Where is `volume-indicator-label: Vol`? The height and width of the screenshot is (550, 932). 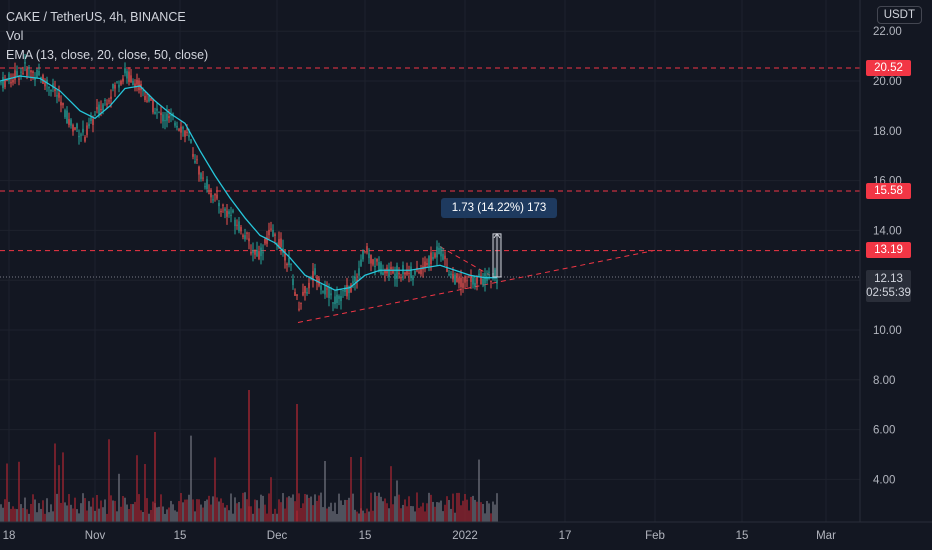 volume-indicator-label: Vol is located at coordinates (15, 36).